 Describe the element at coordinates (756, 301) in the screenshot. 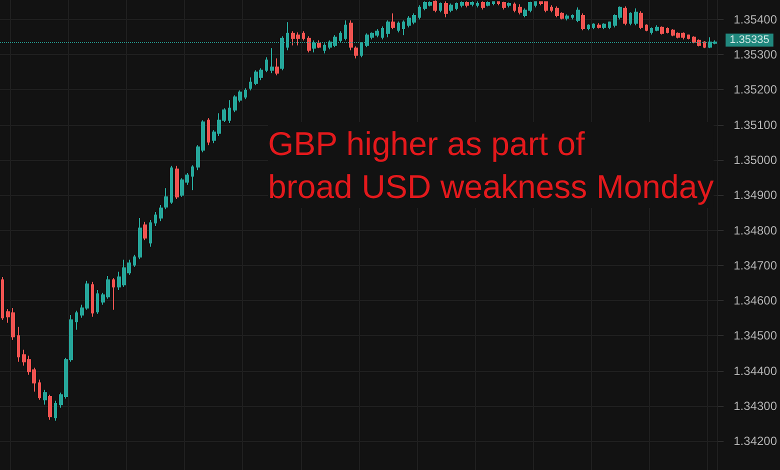

I see `y-tick-label: 1.34600` at that location.